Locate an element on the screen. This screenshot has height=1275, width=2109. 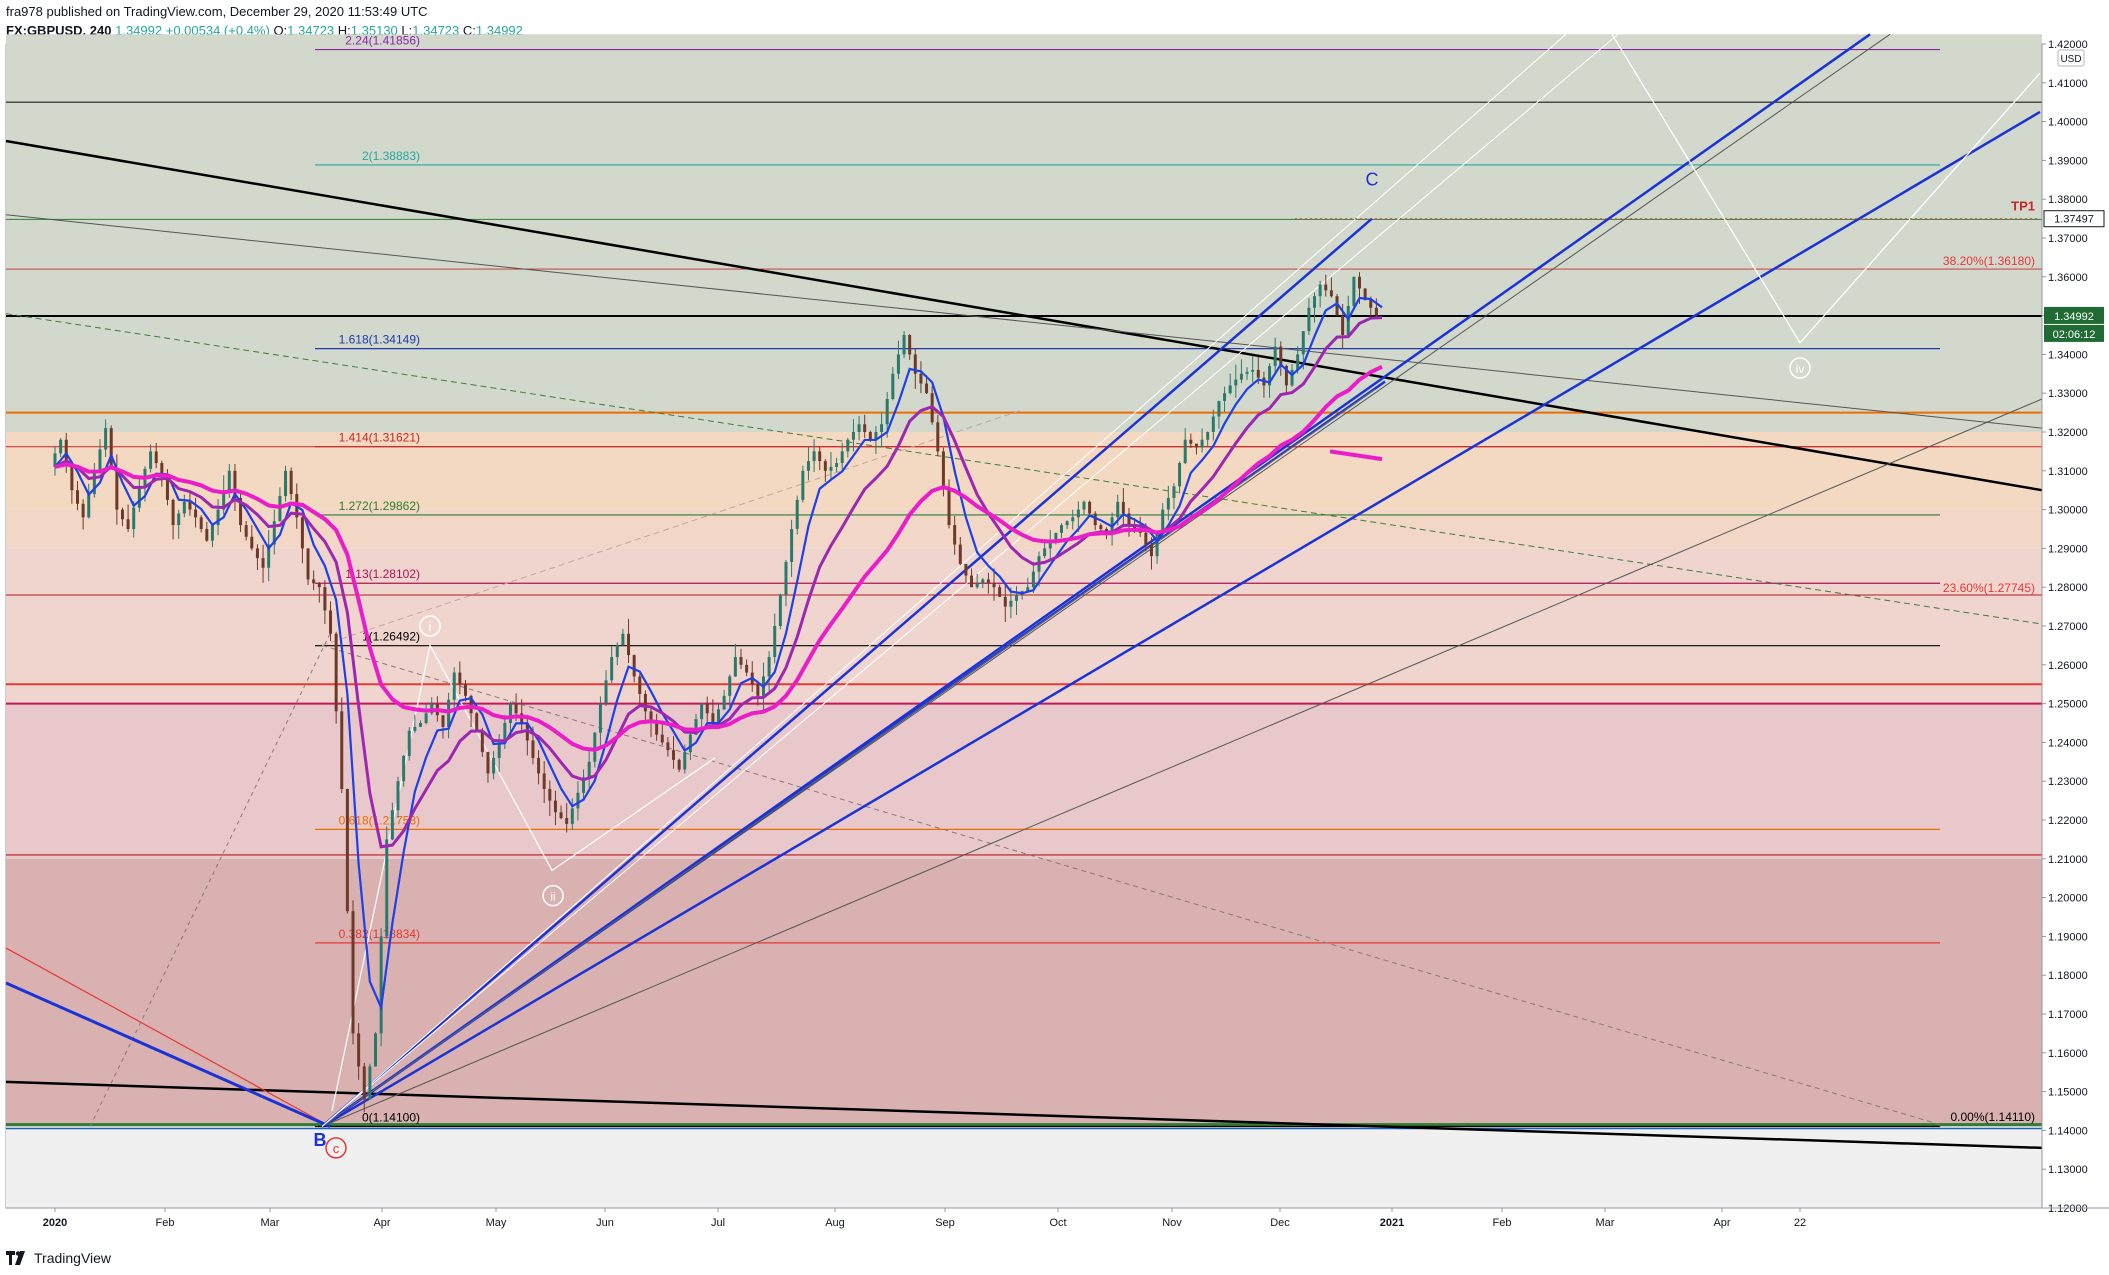
wave-label: C is located at coordinates (1372, 180).